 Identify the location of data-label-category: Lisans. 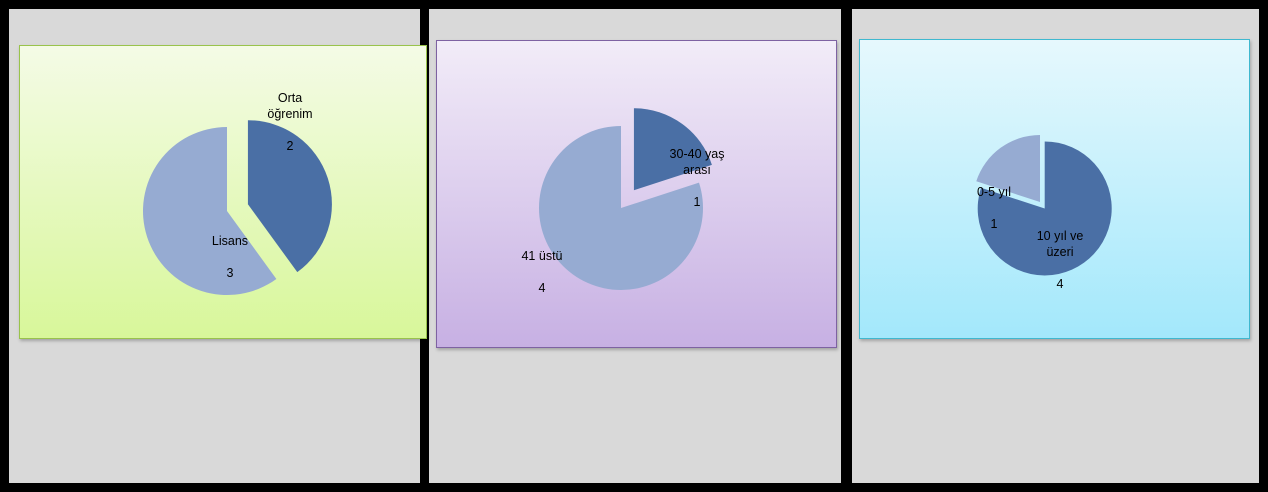
(230, 241).